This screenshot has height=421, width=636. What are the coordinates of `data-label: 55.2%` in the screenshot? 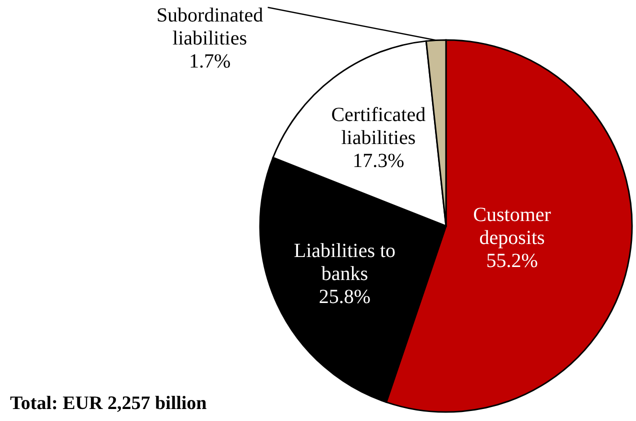 It's located at (512, 261).